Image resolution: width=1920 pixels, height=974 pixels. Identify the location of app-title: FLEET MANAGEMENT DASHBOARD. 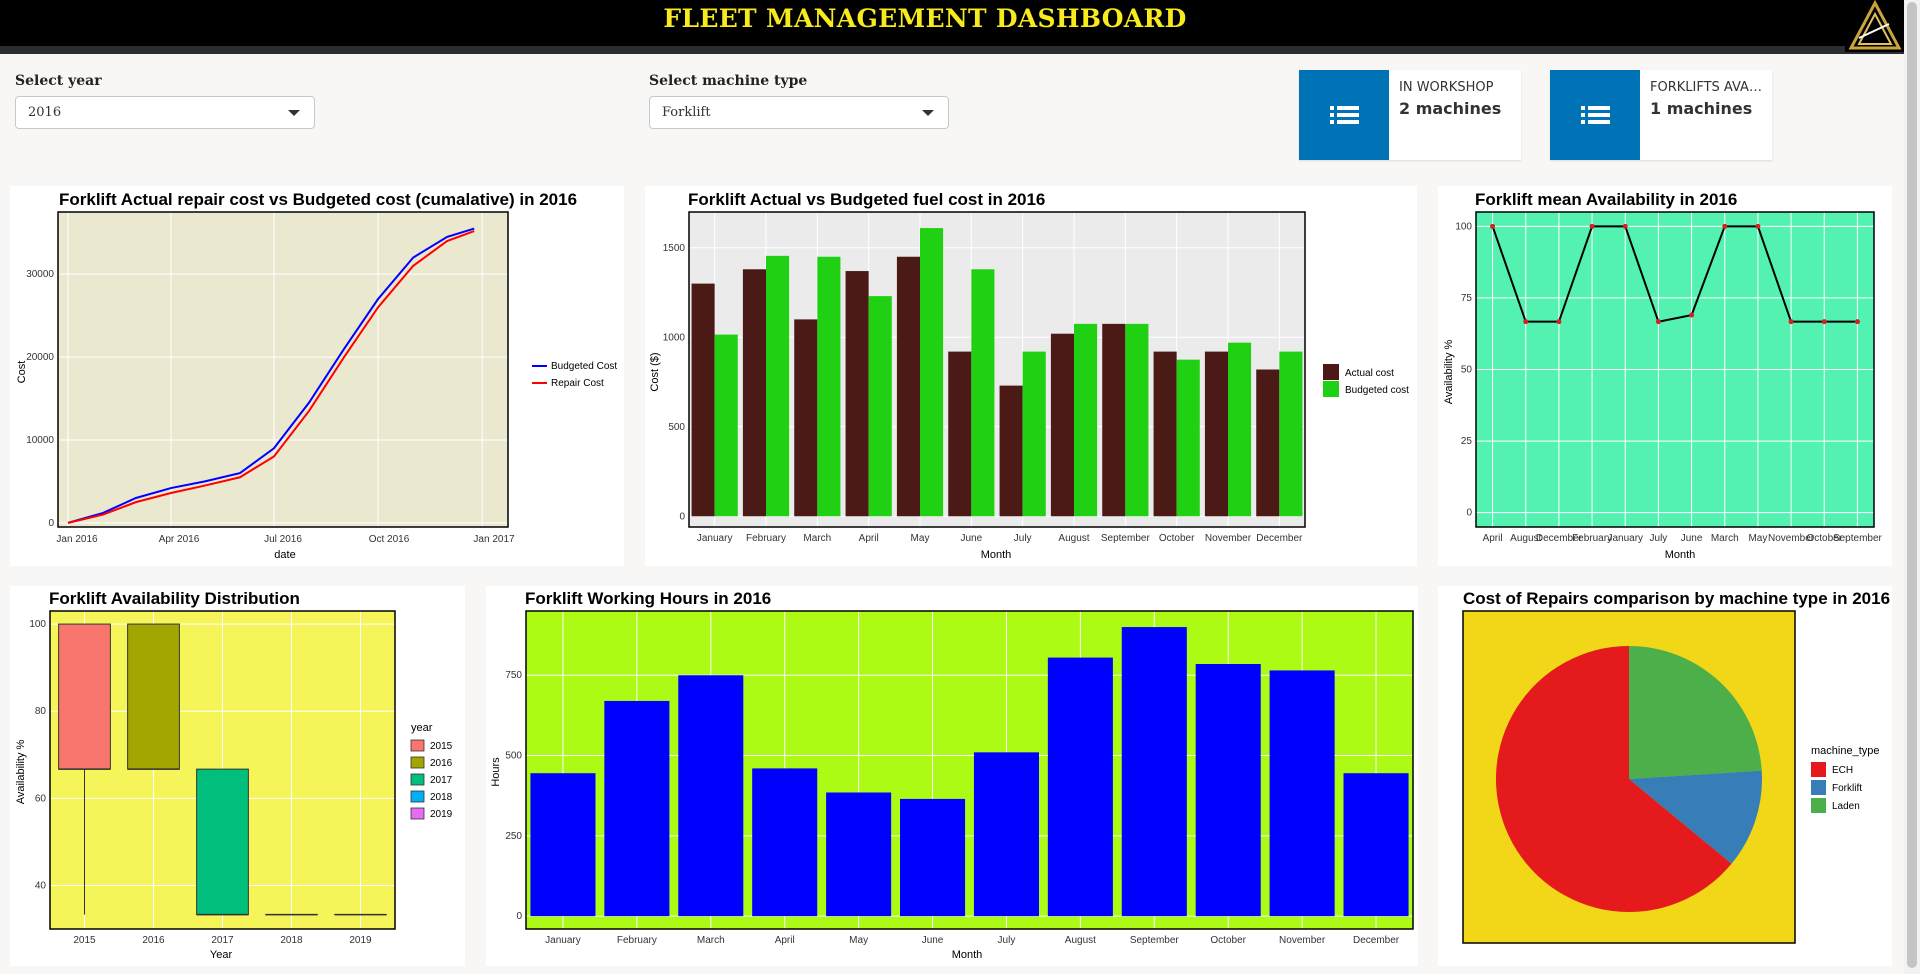
(925, 18).